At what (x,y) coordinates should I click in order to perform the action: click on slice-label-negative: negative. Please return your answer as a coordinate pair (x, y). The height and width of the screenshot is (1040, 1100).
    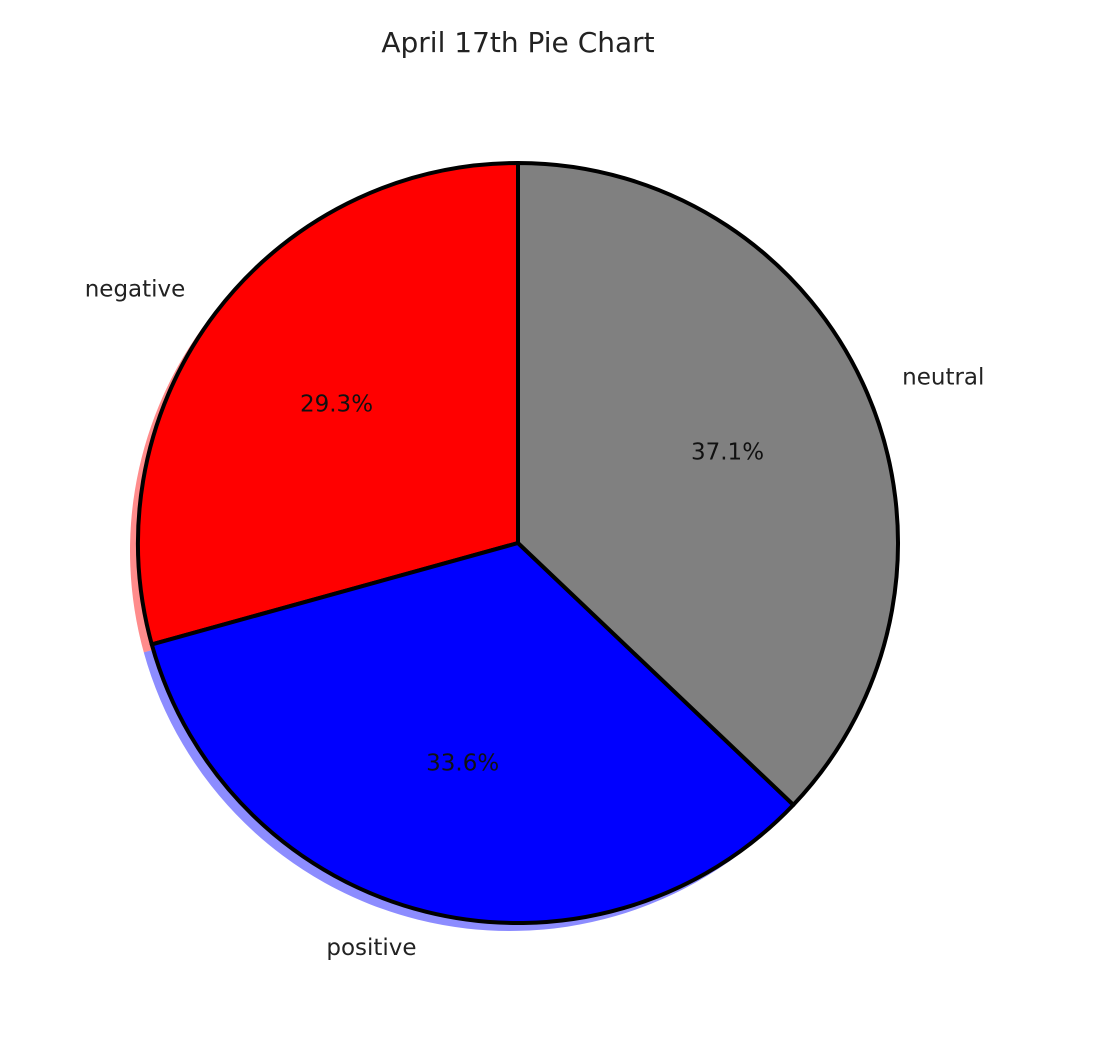
    Looking at the image, I should click on (135, 289).